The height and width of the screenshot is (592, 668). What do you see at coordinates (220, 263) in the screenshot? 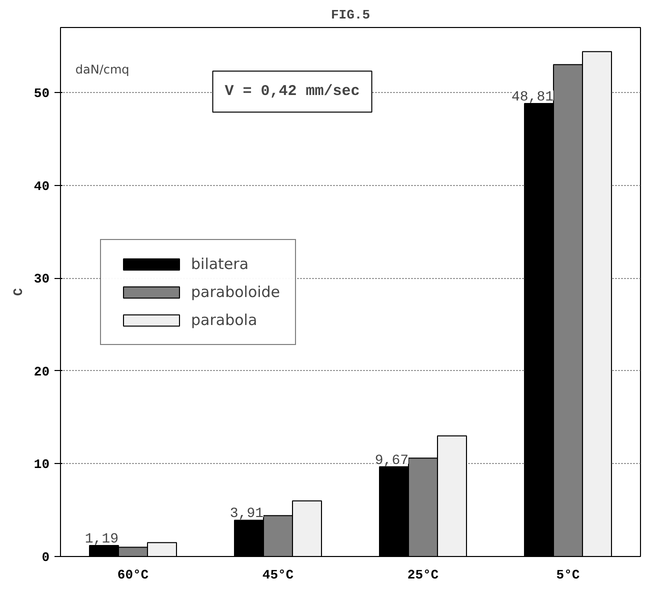
I see `legend-label: bilatera` at bounding box center [220, 263].